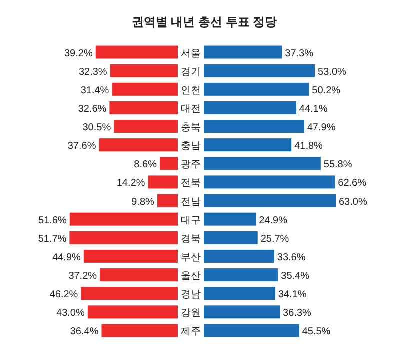  What do you see at coordinates (97, 128) in the screenshot?
I see `value-label: 30.5%` at bounding box center [97, 128].